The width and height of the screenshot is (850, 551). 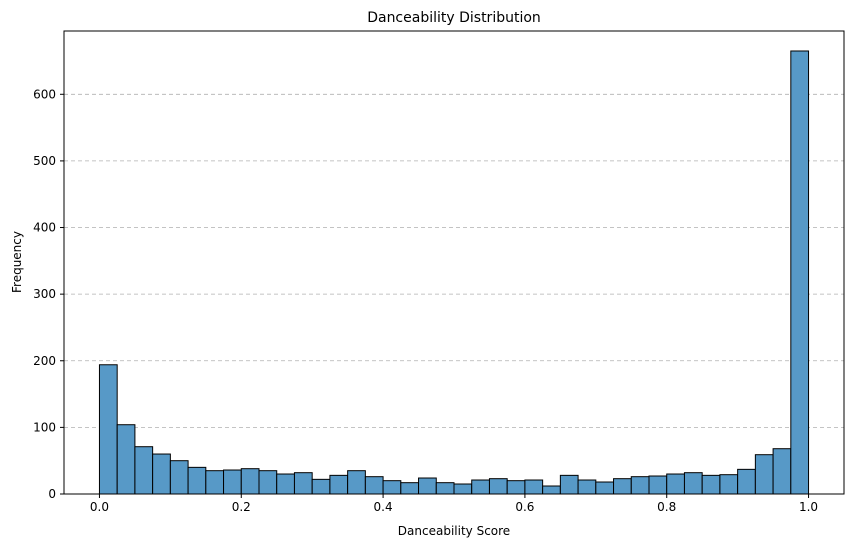 I want to click on y-tick-label: 100, so click(x=44, y=427).